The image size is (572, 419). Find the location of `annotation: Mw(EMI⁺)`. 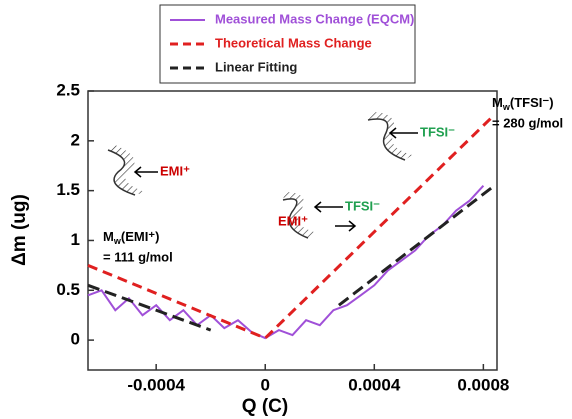

annotation: Mw(EMI⁺) is located at coordinates (131, 237).